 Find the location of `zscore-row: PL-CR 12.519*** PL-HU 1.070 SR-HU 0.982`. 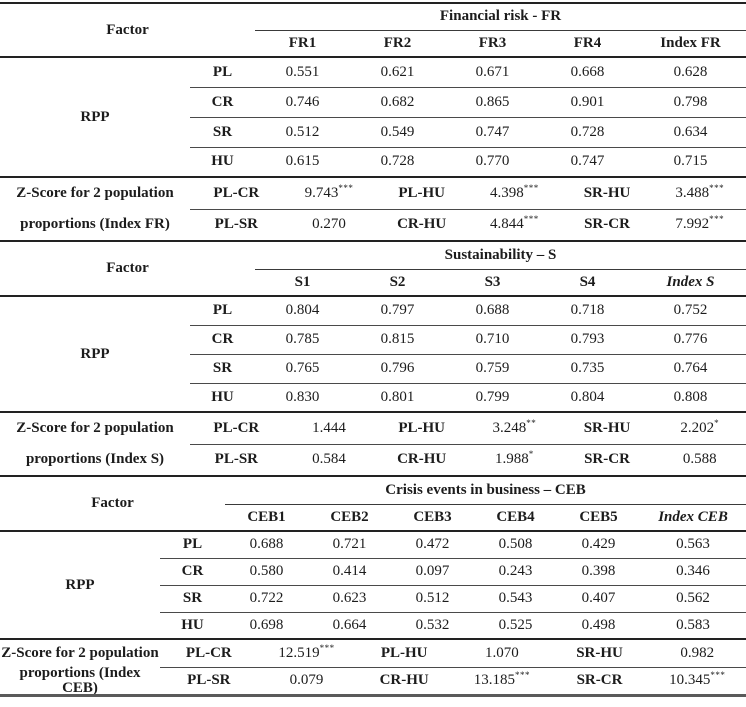

zscore-row: PL-CR 12.519*** PL-HU 1.070 SR-HU 0.982 is located at coordinates (453, 652).